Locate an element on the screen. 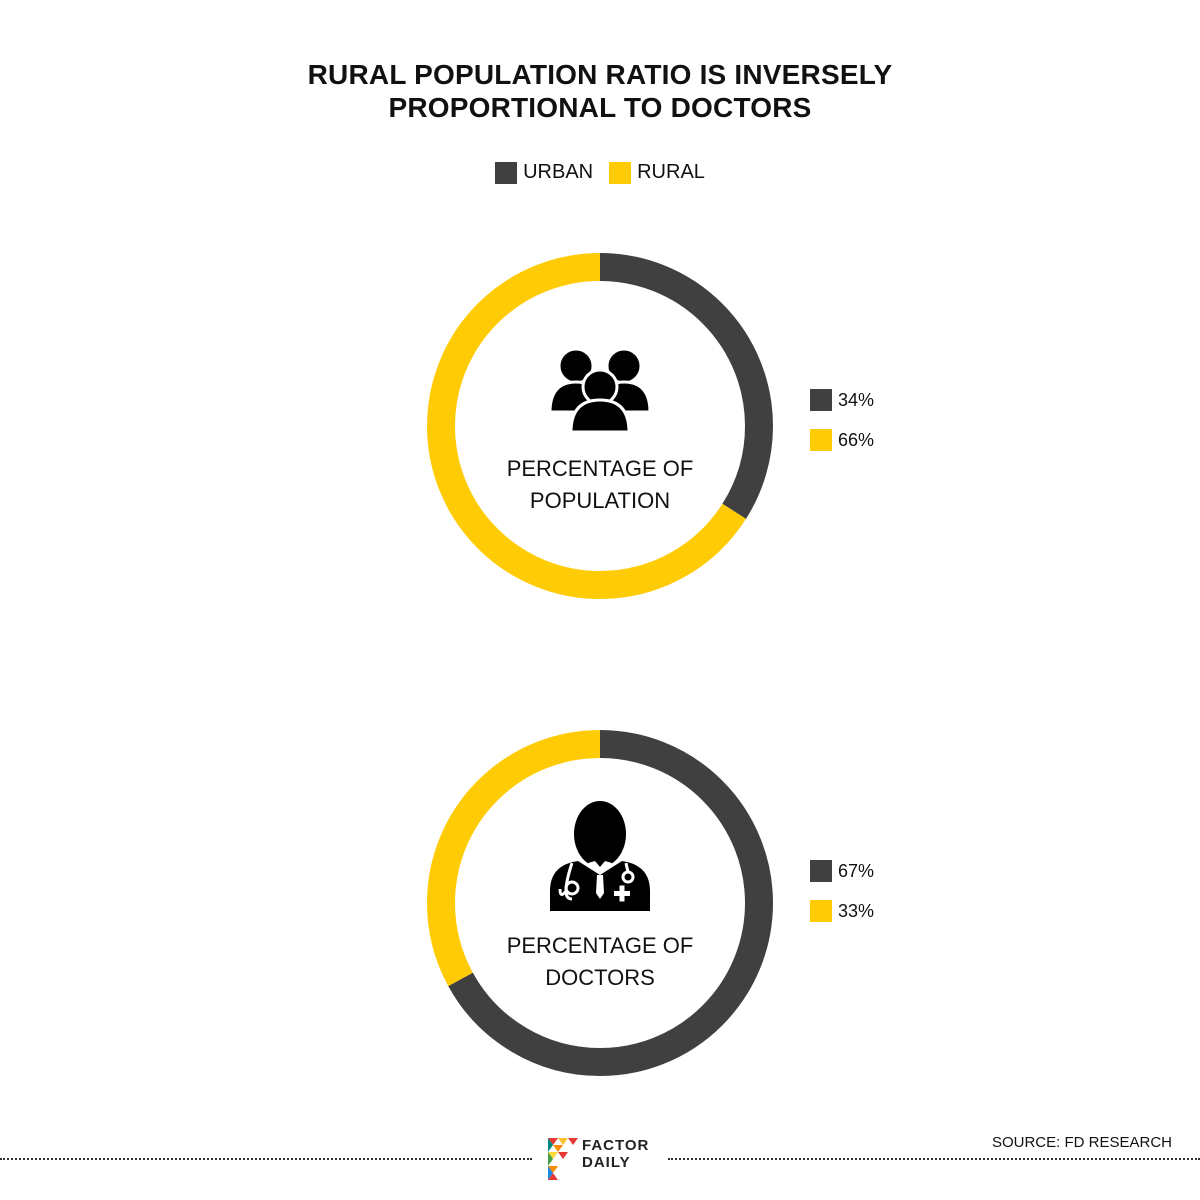 The width and height of the screenshot is (1200, 1200). doctors-urban-swatch is located at coordinates (821, 871).